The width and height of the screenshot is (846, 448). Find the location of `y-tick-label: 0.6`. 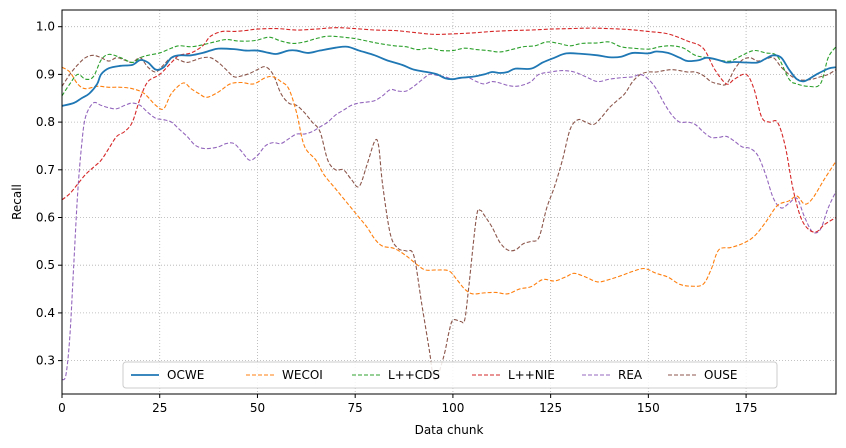

y-tick-label: 0.6 is located at coordinates (45, 218).